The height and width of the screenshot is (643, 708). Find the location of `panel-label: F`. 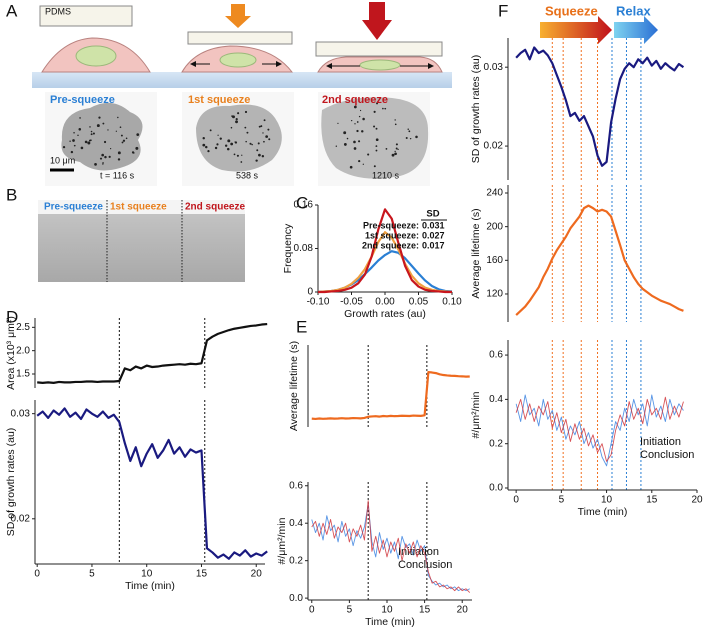

panel-label: F is located at coordinates (503, 10).